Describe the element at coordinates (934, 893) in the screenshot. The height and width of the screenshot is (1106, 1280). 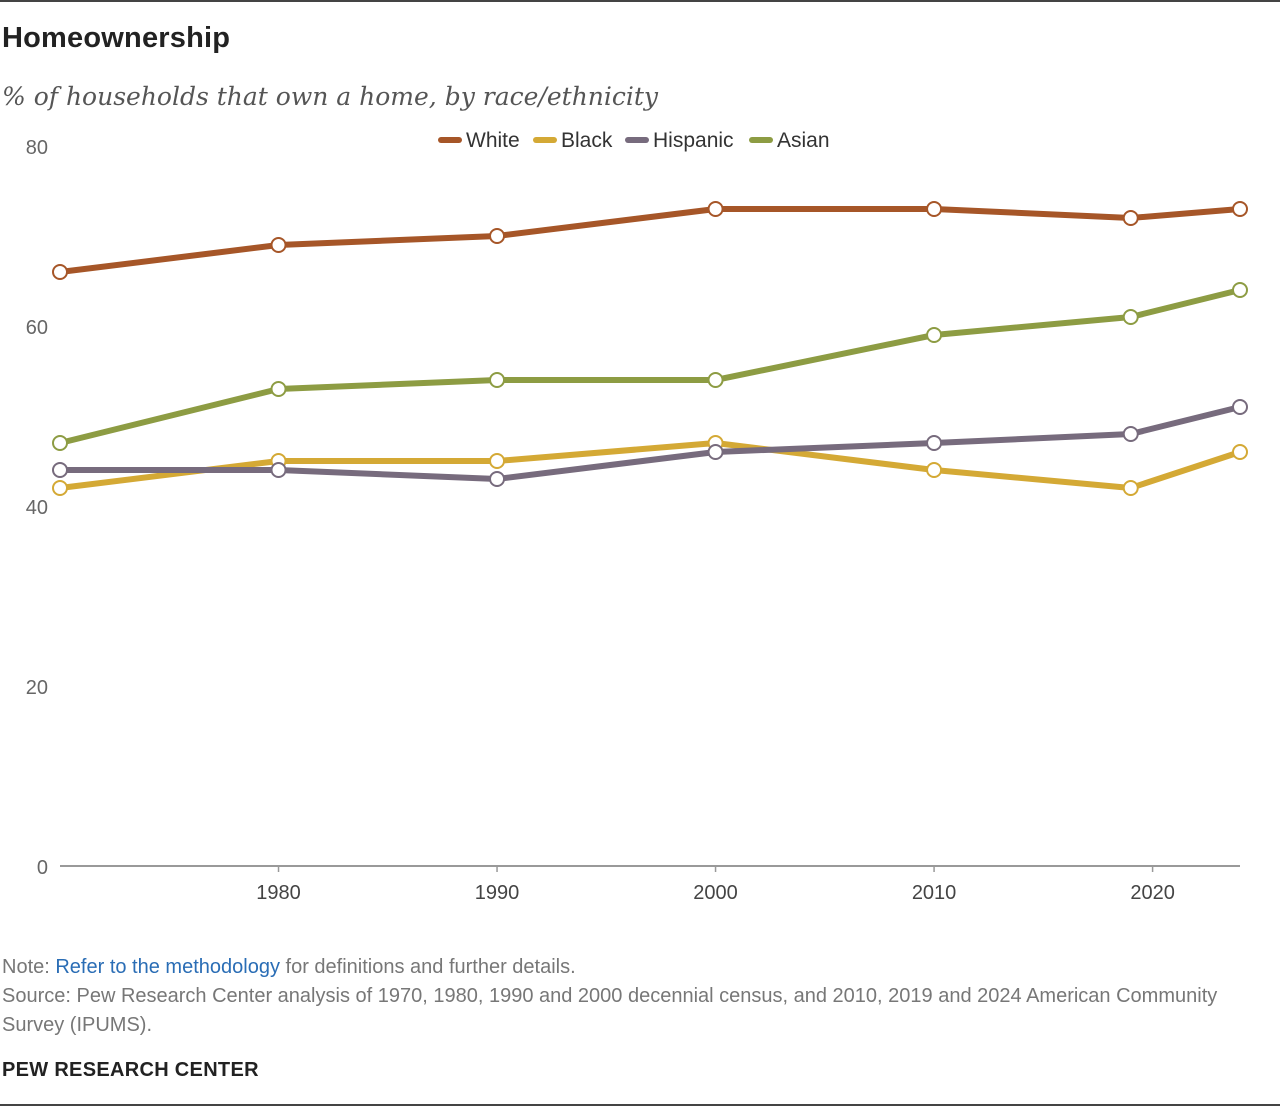
I see `x-tick-label: 2010` at that location.